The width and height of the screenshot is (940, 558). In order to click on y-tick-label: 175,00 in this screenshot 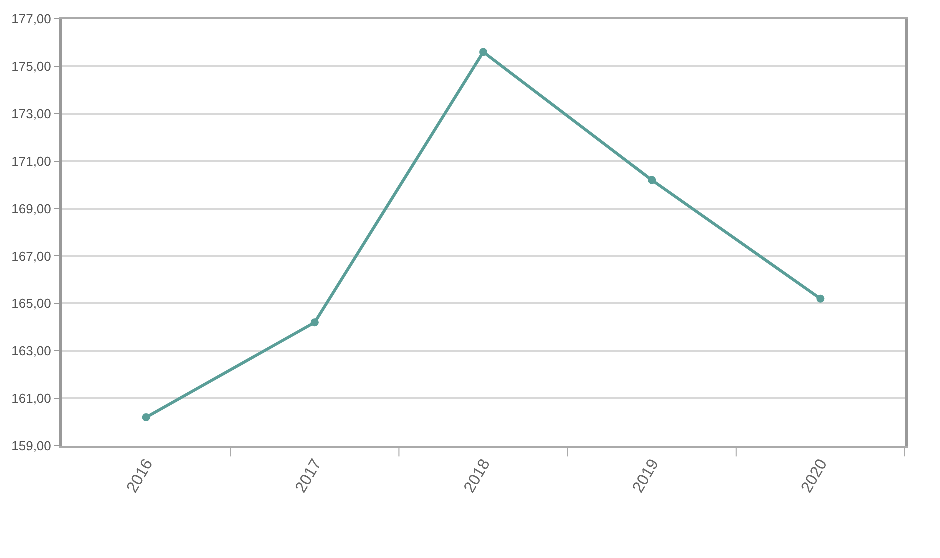, I will do `click(32, 66)`.